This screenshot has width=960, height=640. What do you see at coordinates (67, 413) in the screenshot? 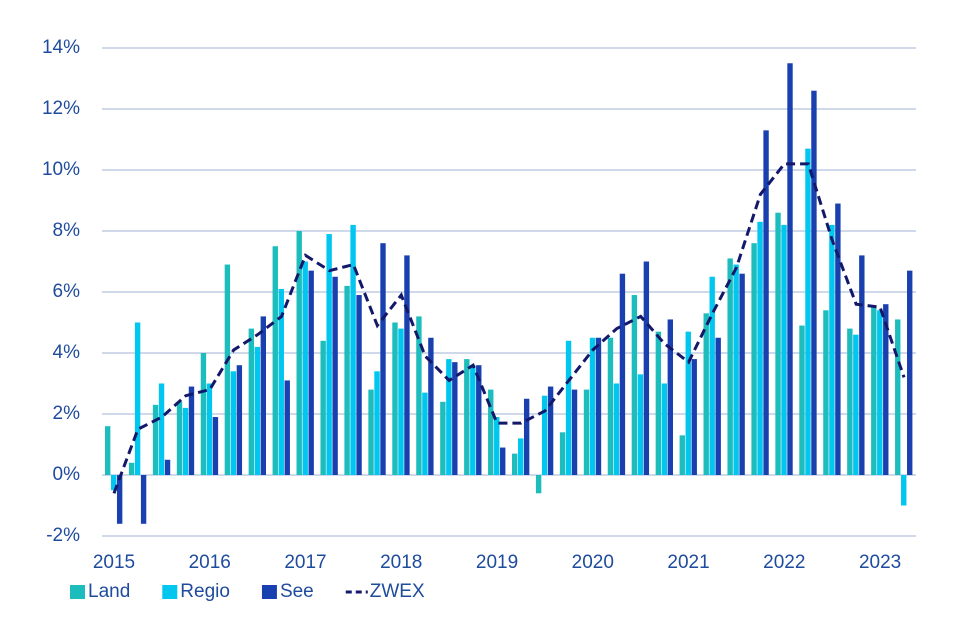
I see `y-tick-label: 2%` at bounding box center [67, 413].